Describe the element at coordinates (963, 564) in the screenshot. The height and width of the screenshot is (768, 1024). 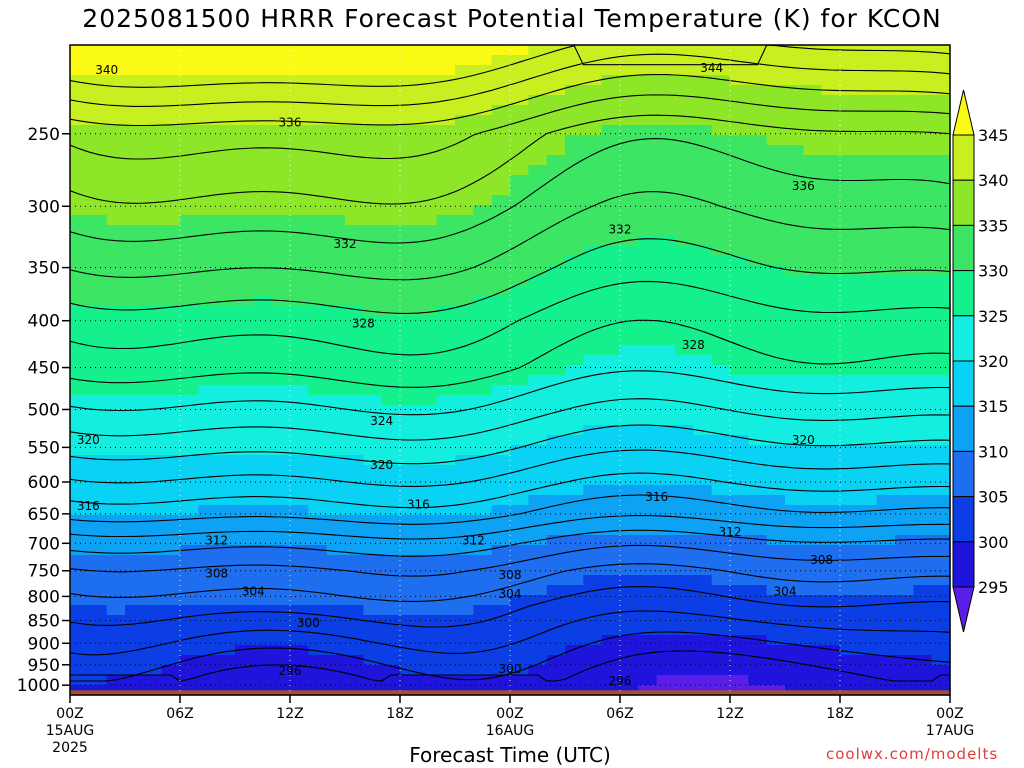
I see `colorbar-band` at that location.